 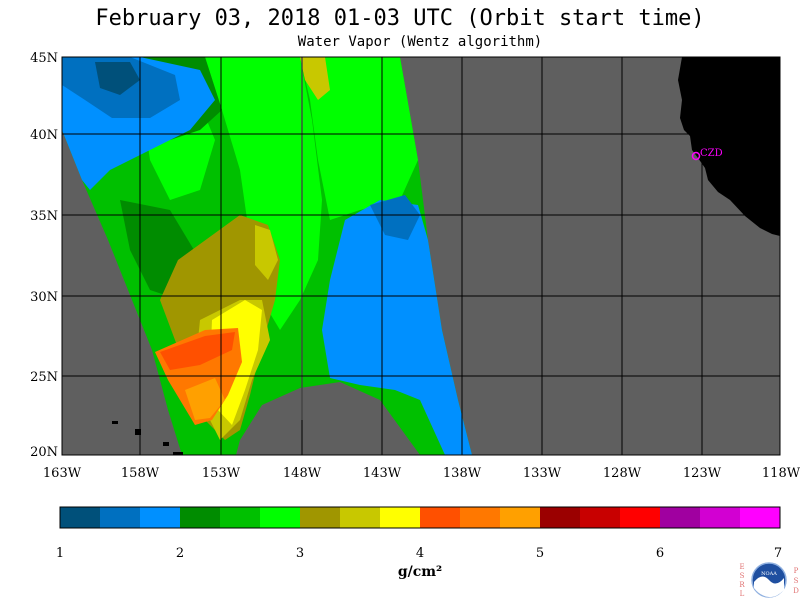 What do you see at coordinates (420, 572) in the screenshot?
I see `colorbar-unit: g/cm²` at bounding box center [420, 572].